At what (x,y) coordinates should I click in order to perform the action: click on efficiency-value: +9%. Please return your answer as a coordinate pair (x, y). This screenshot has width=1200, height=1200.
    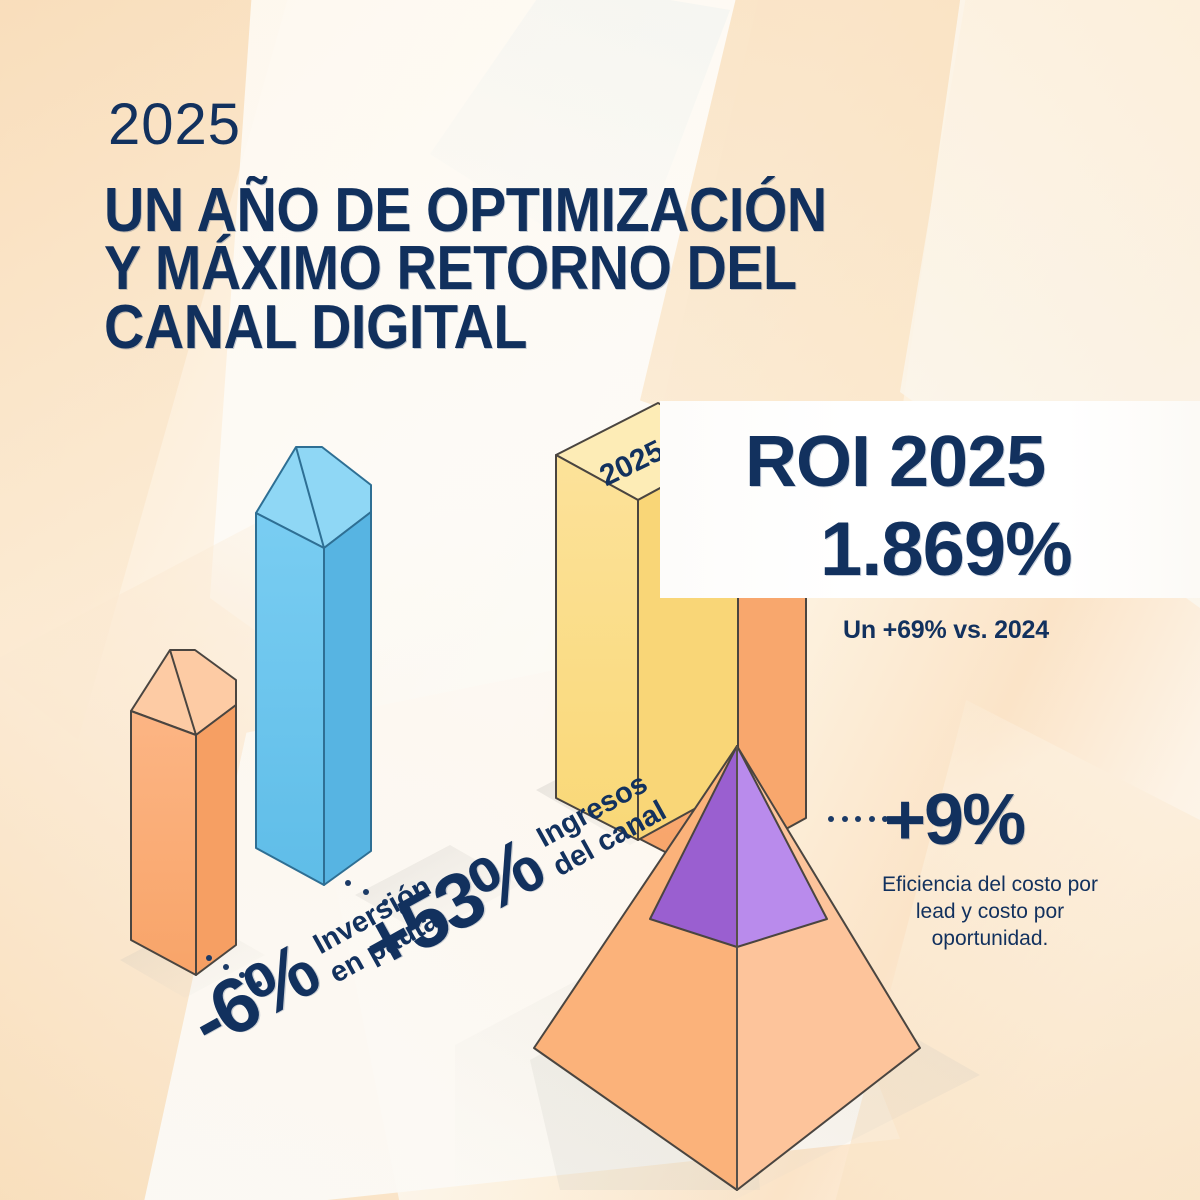
    Looking at the image, I should click on (955, 820).